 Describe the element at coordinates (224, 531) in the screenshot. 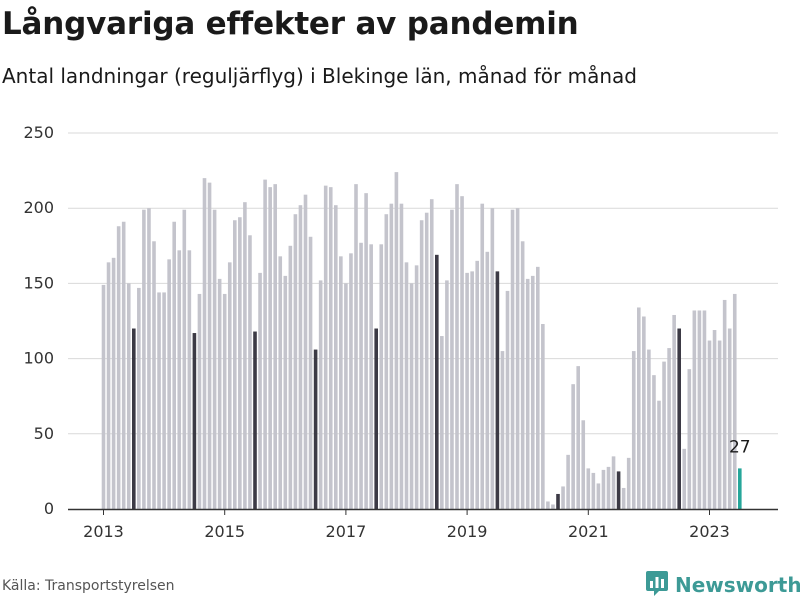

I see `x-tick-label: 2015` at that location.